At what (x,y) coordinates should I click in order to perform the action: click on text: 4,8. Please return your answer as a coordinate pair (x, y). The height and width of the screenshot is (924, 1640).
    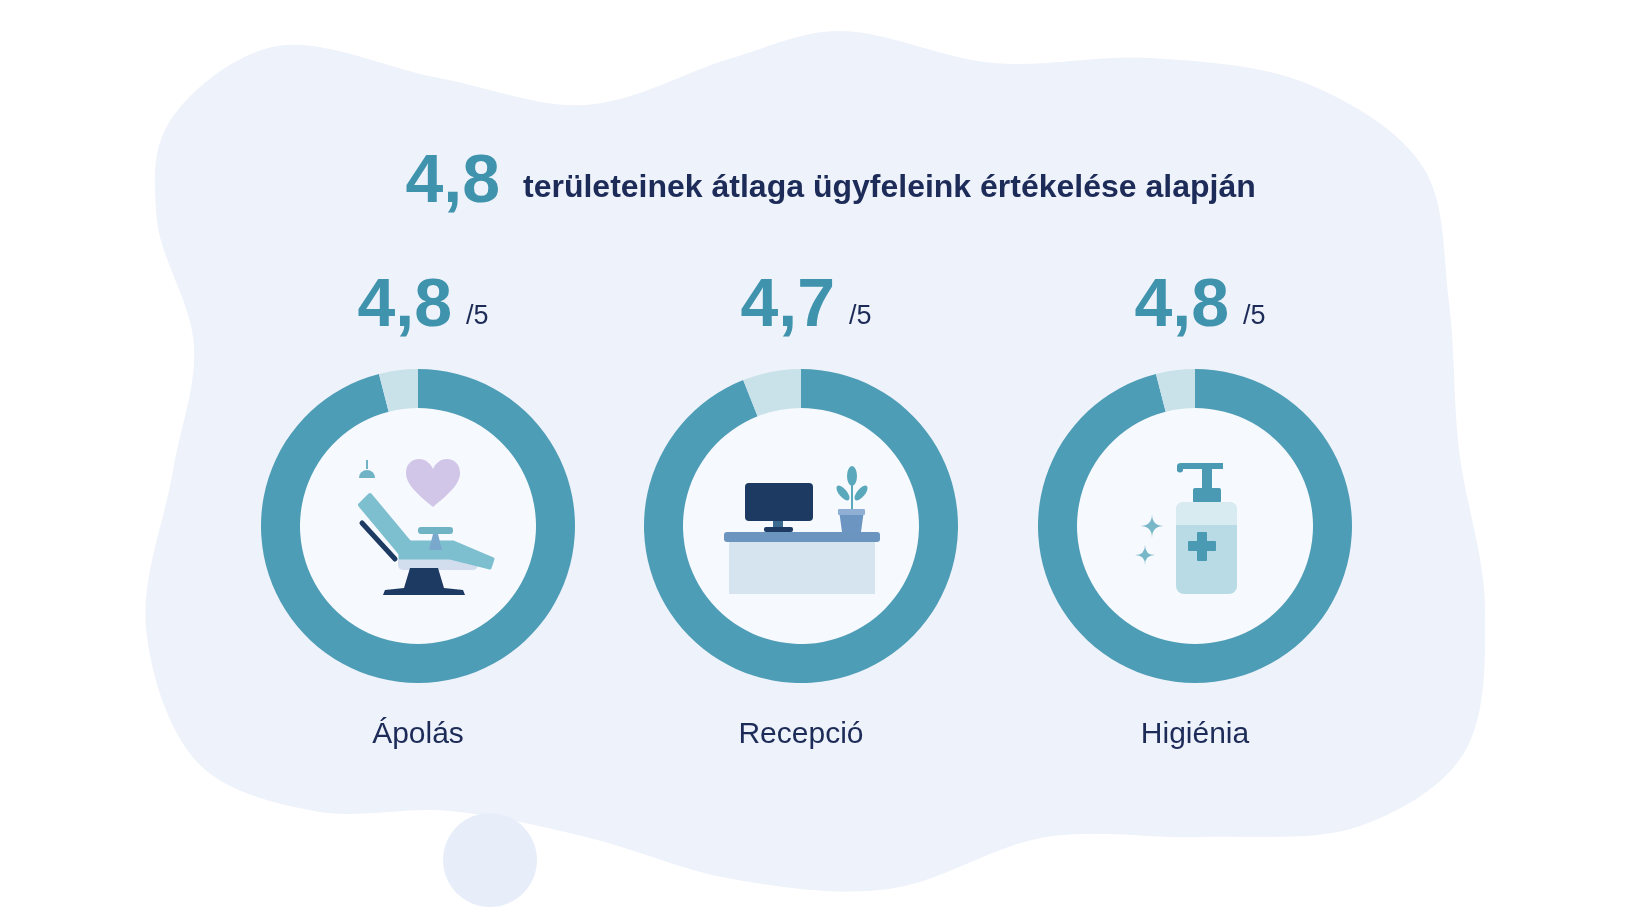
    Looking at the image, I should click on (452, 178).